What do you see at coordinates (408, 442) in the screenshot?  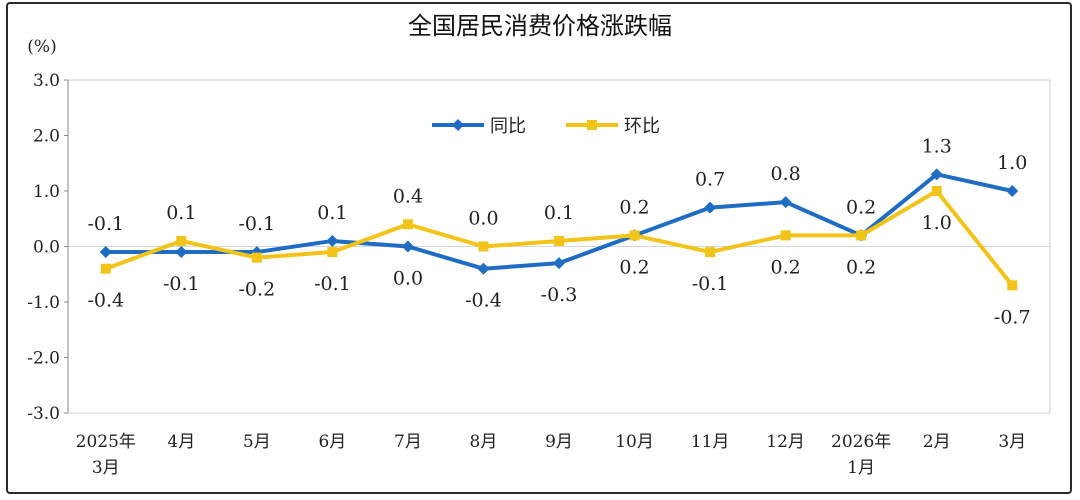 I see `x-tick-label: 7月` at bounding box center [408, 442].